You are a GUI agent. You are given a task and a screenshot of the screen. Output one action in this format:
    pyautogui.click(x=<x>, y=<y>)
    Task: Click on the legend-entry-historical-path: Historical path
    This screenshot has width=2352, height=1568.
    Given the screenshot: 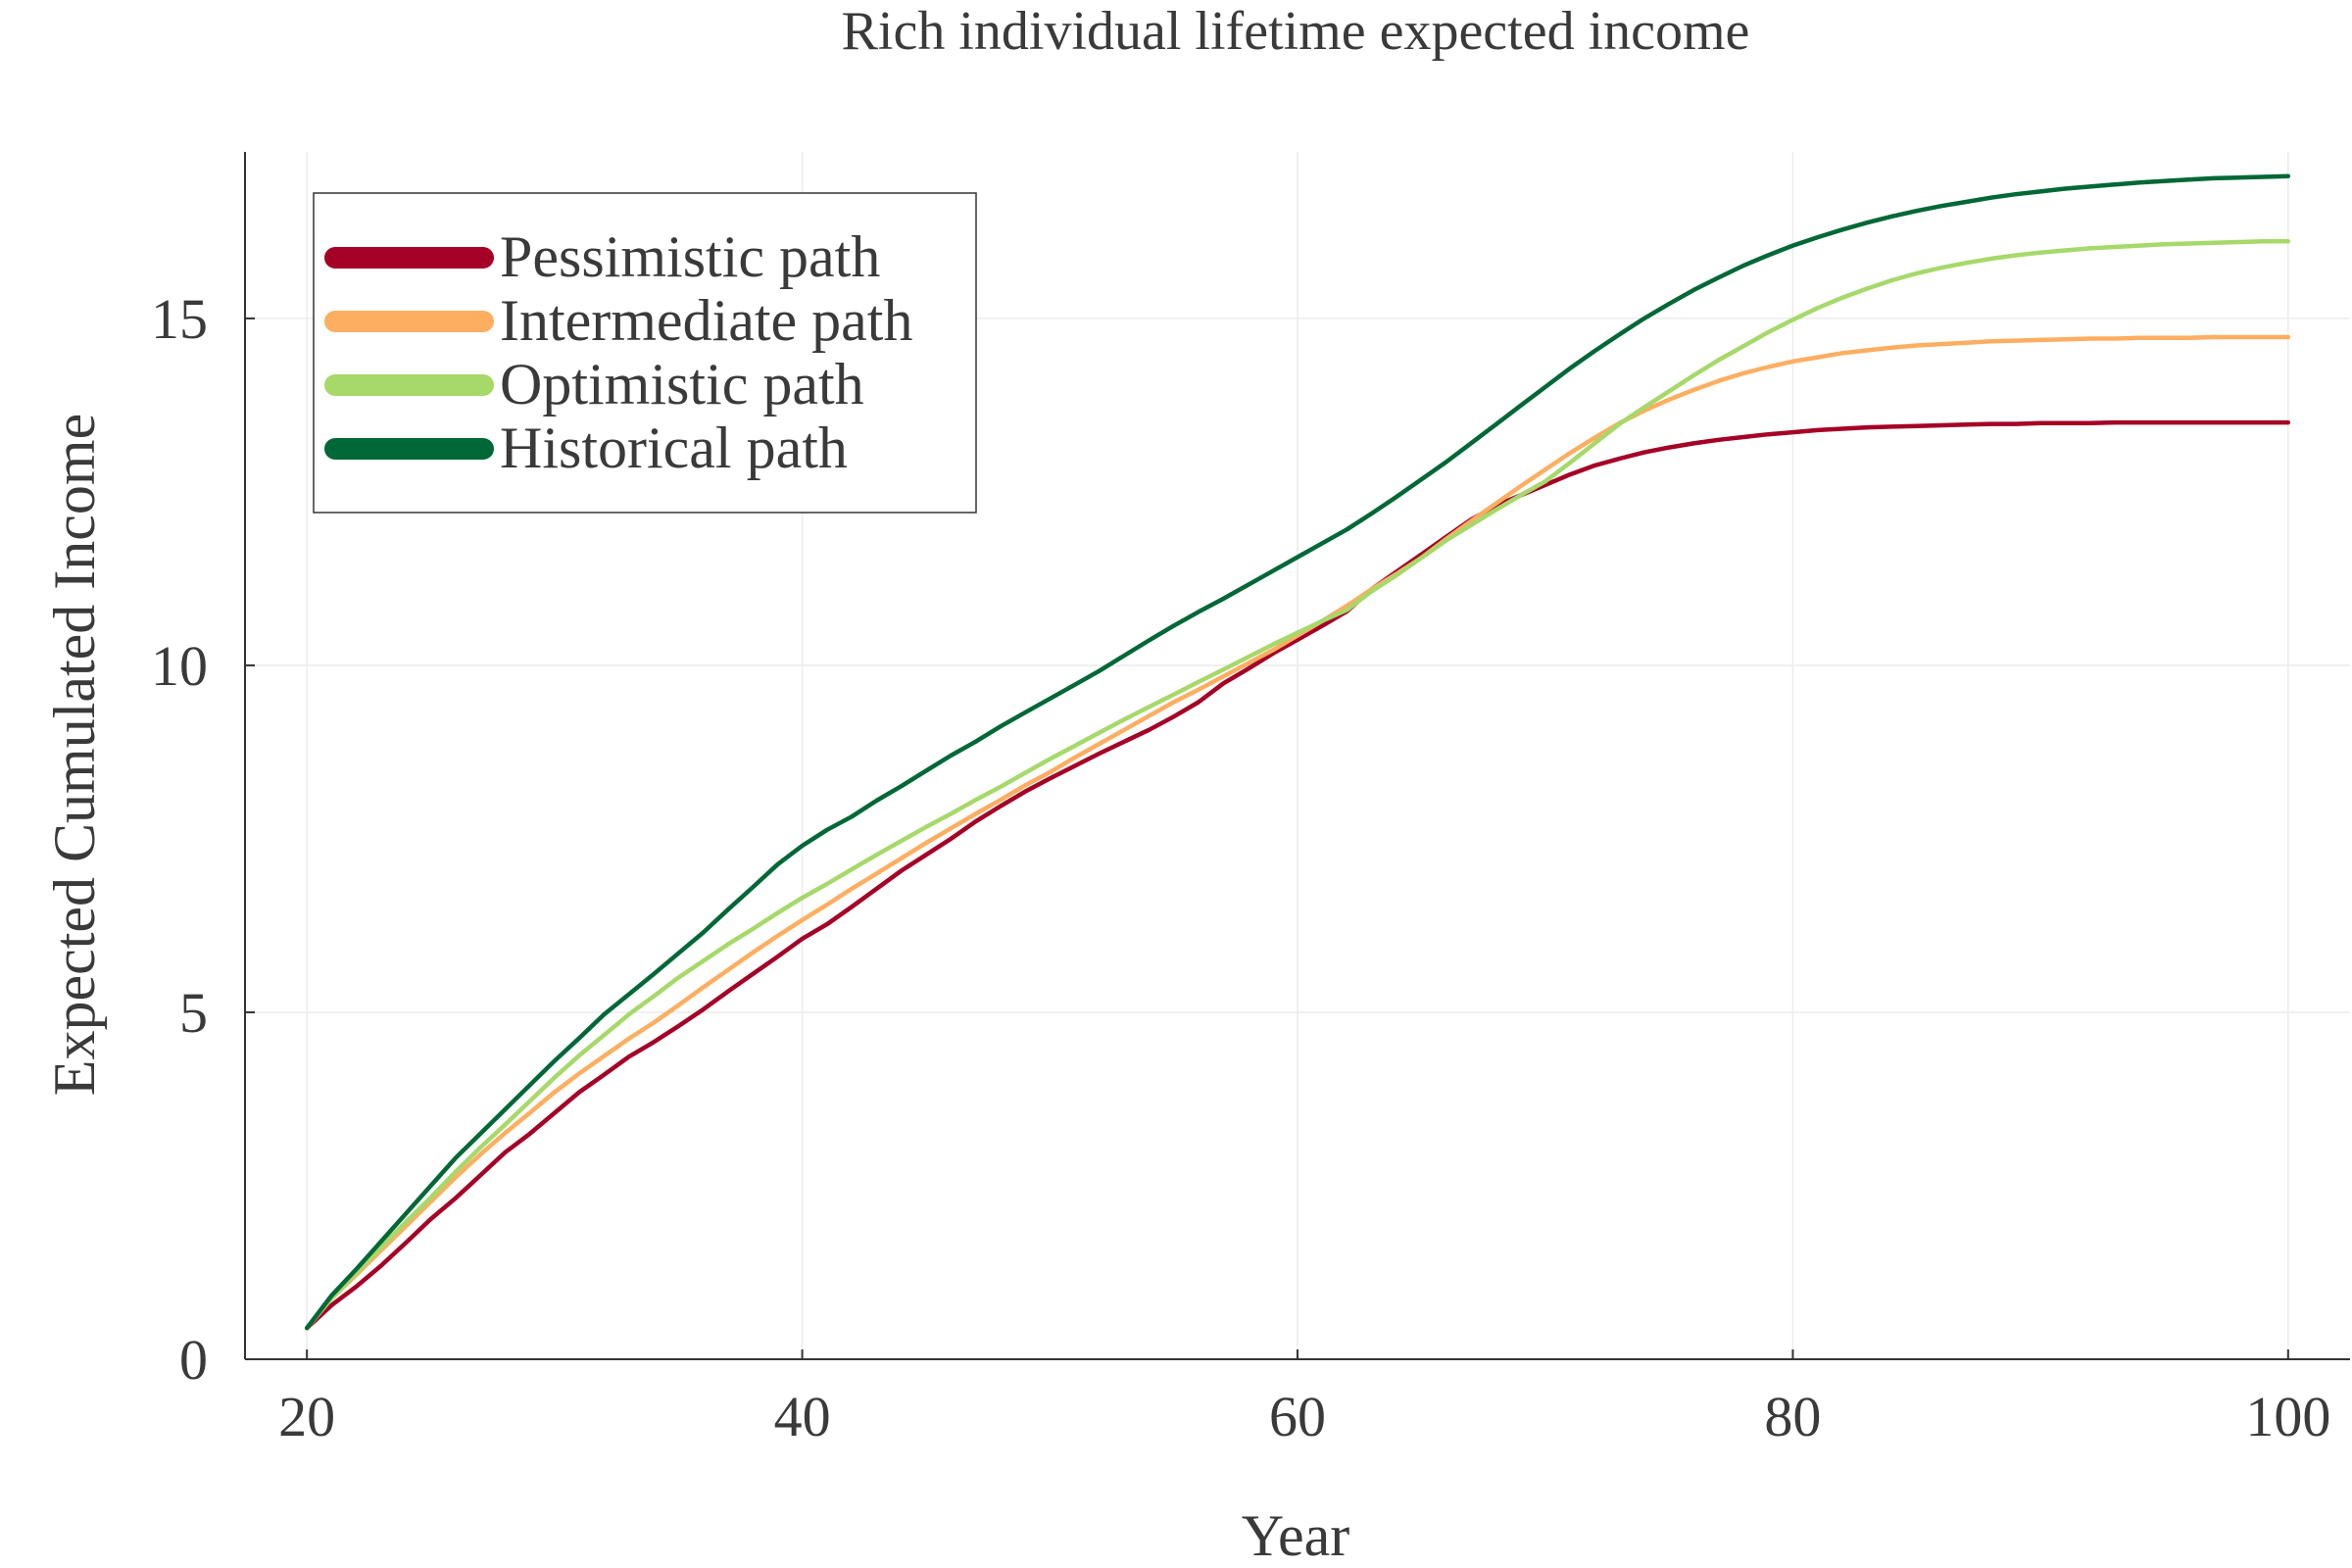 What is the action you would take?
    pyautogui.click(x=586, y=448)
    